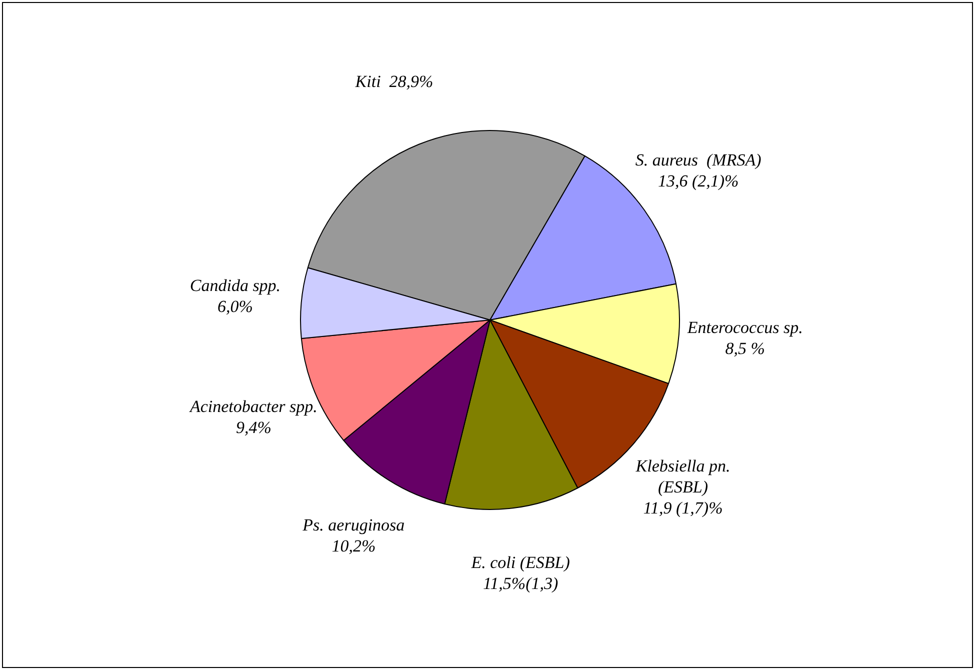 This screenshot has width=975, height=670. I want to click on slice-label: Klebsiella pn. (ESBL), so click(682, 476).